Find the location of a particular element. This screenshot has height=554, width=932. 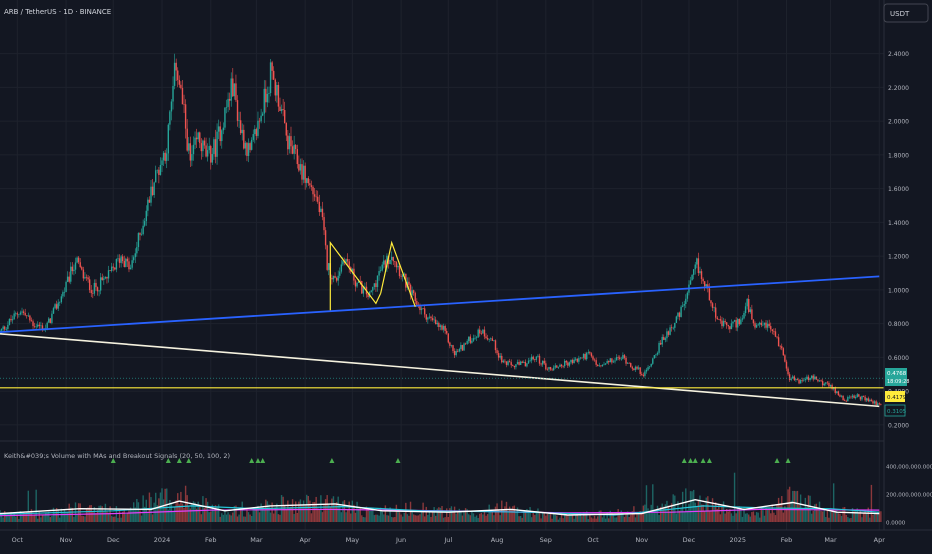

breakout-signal-marker is located at coordinates (258, 460).